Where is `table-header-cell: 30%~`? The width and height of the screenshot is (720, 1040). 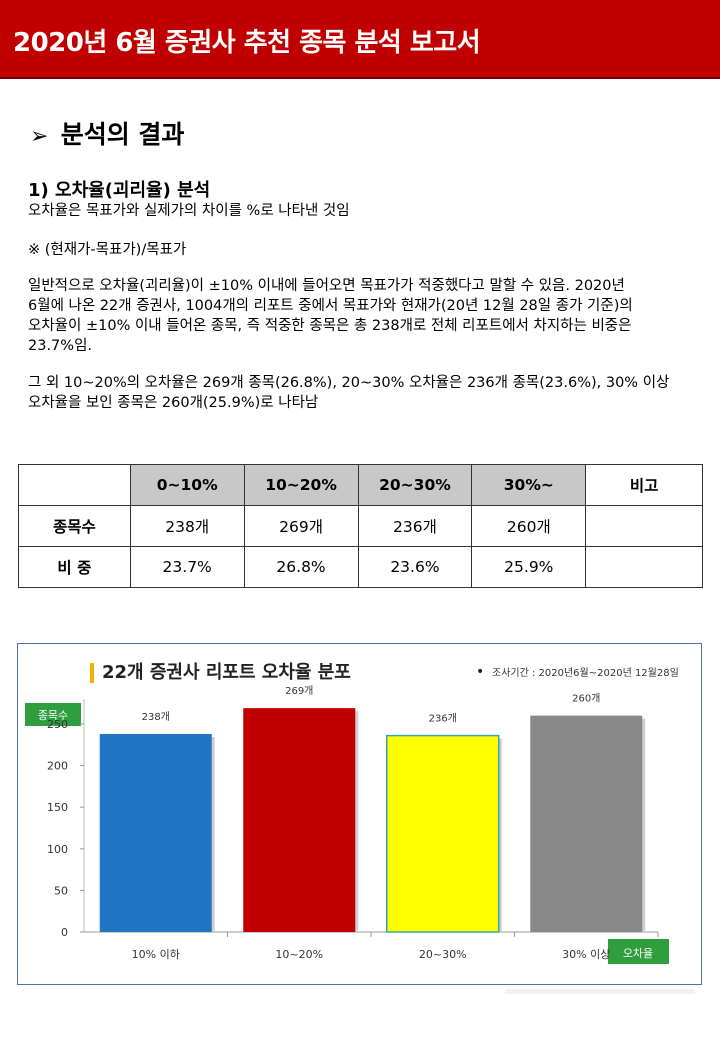 table-header-cell: 30%~ is located at coordinates (529, 485).